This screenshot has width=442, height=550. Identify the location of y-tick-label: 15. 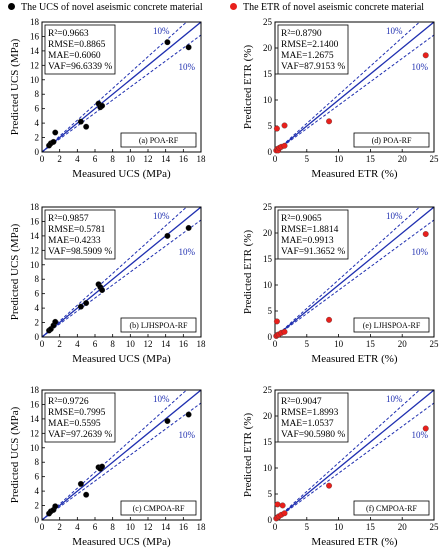
(268, 74).